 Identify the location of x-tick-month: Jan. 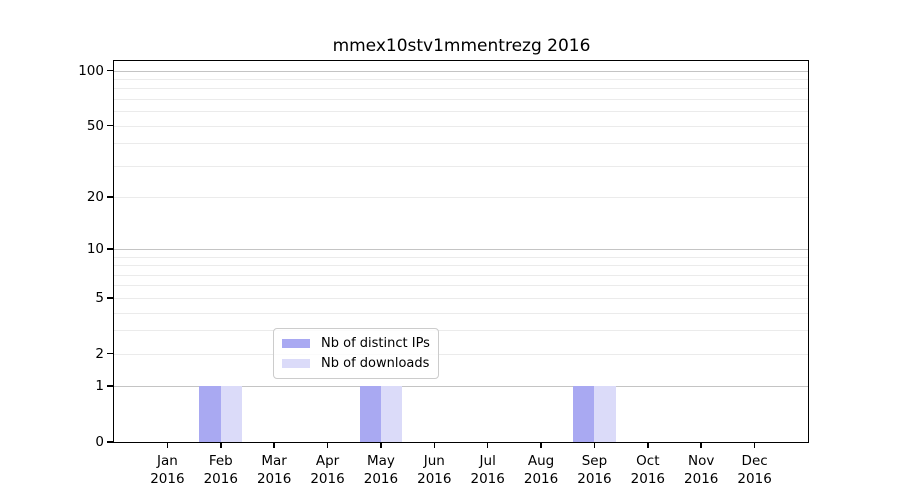
(167, 461).